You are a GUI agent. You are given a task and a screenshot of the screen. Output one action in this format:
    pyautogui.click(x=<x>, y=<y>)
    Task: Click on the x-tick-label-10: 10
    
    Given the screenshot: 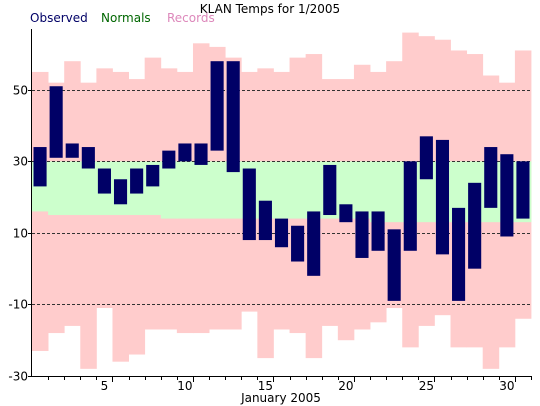 What is the action you would take?
    pyautogui.click(x=184, y=386)
    